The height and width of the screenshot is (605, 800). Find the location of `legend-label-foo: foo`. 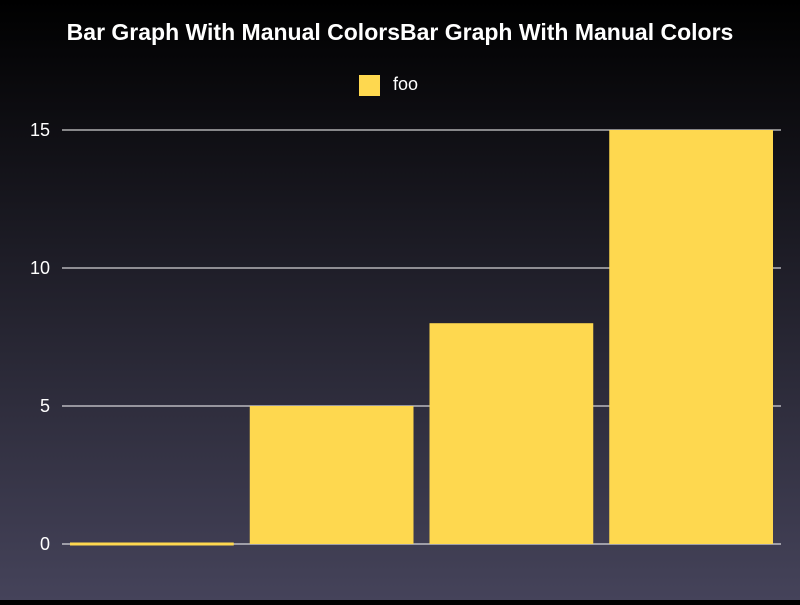

legend-label-foo: foo is located at coordinates (405, 84).